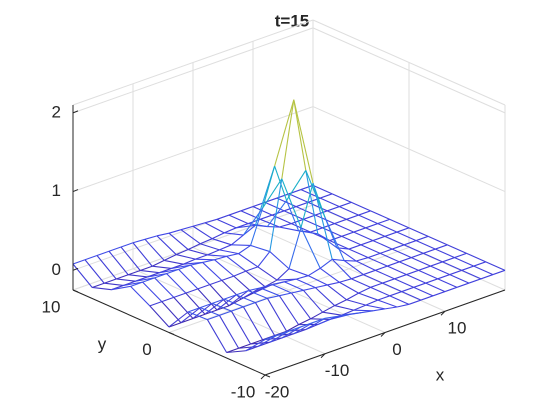  What do you see at coordinates (75, 269) in the screenshot?
I see `z-tick` at bounding box center [75, 269].